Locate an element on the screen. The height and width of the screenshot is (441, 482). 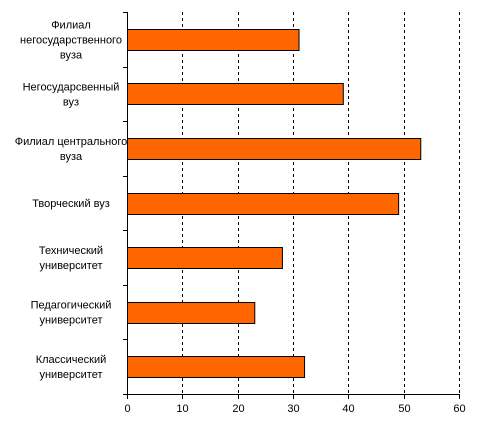
x-tick-label-0: 0 is located at coordinates (127, 409).